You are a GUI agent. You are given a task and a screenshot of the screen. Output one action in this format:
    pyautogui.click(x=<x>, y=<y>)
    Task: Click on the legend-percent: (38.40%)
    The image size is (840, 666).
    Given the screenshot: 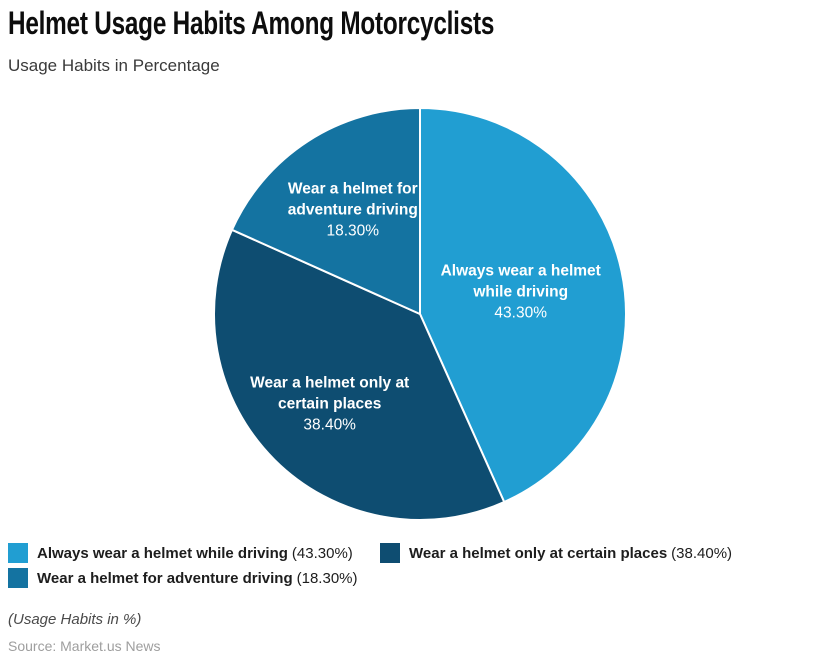 What is the action you would take?
    pyautogui.click(x=702, y=553)
    